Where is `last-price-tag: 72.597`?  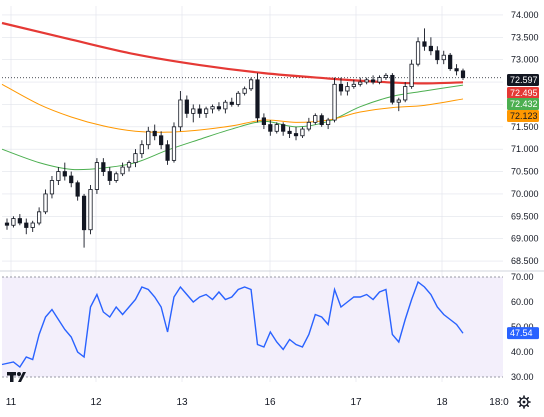 last-price-tag: 72.597 is located at coordinates (523, 80).